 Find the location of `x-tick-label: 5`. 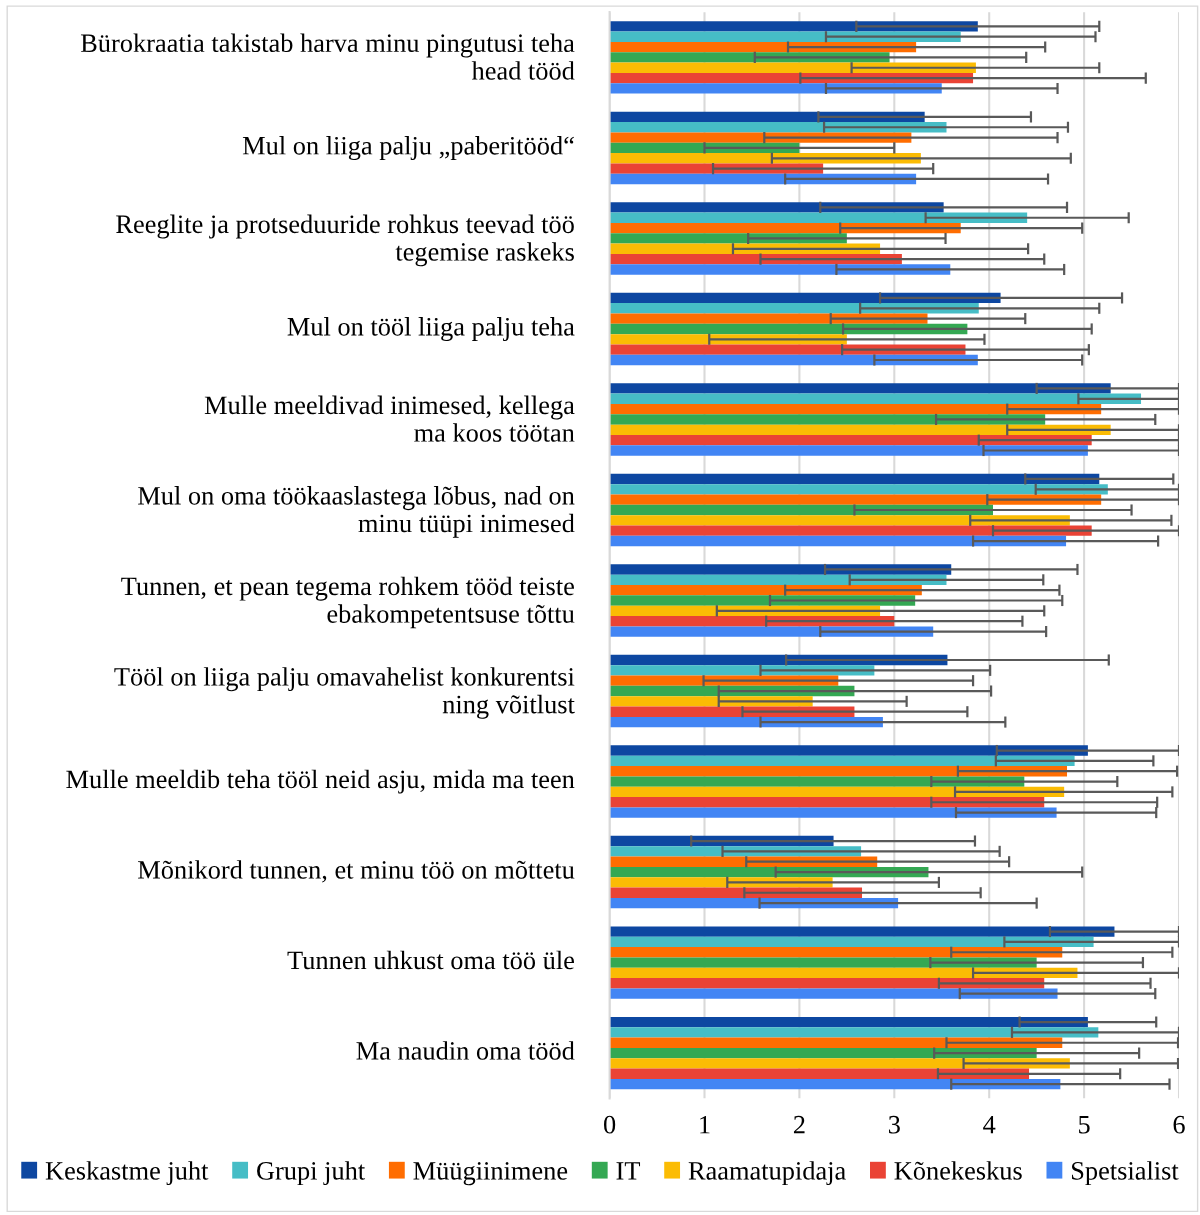

x-tick-label: 5 is located at coordinates (1084, 1125).